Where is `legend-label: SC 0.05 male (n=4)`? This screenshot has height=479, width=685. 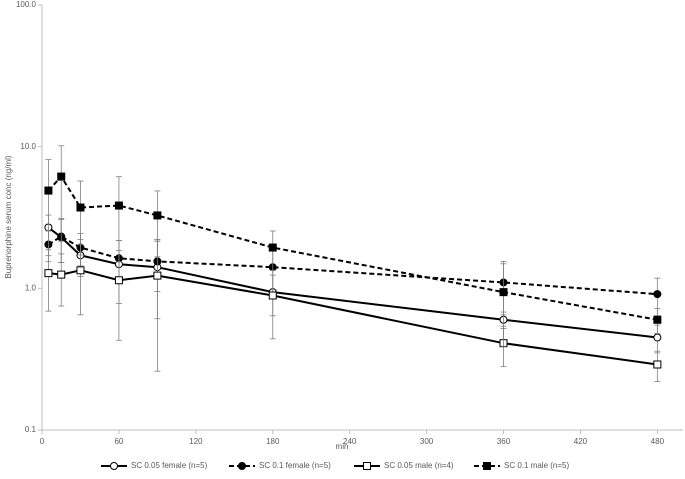 legend-label: SC 0.05 male (n=4) is located at coordinates (419, 465).